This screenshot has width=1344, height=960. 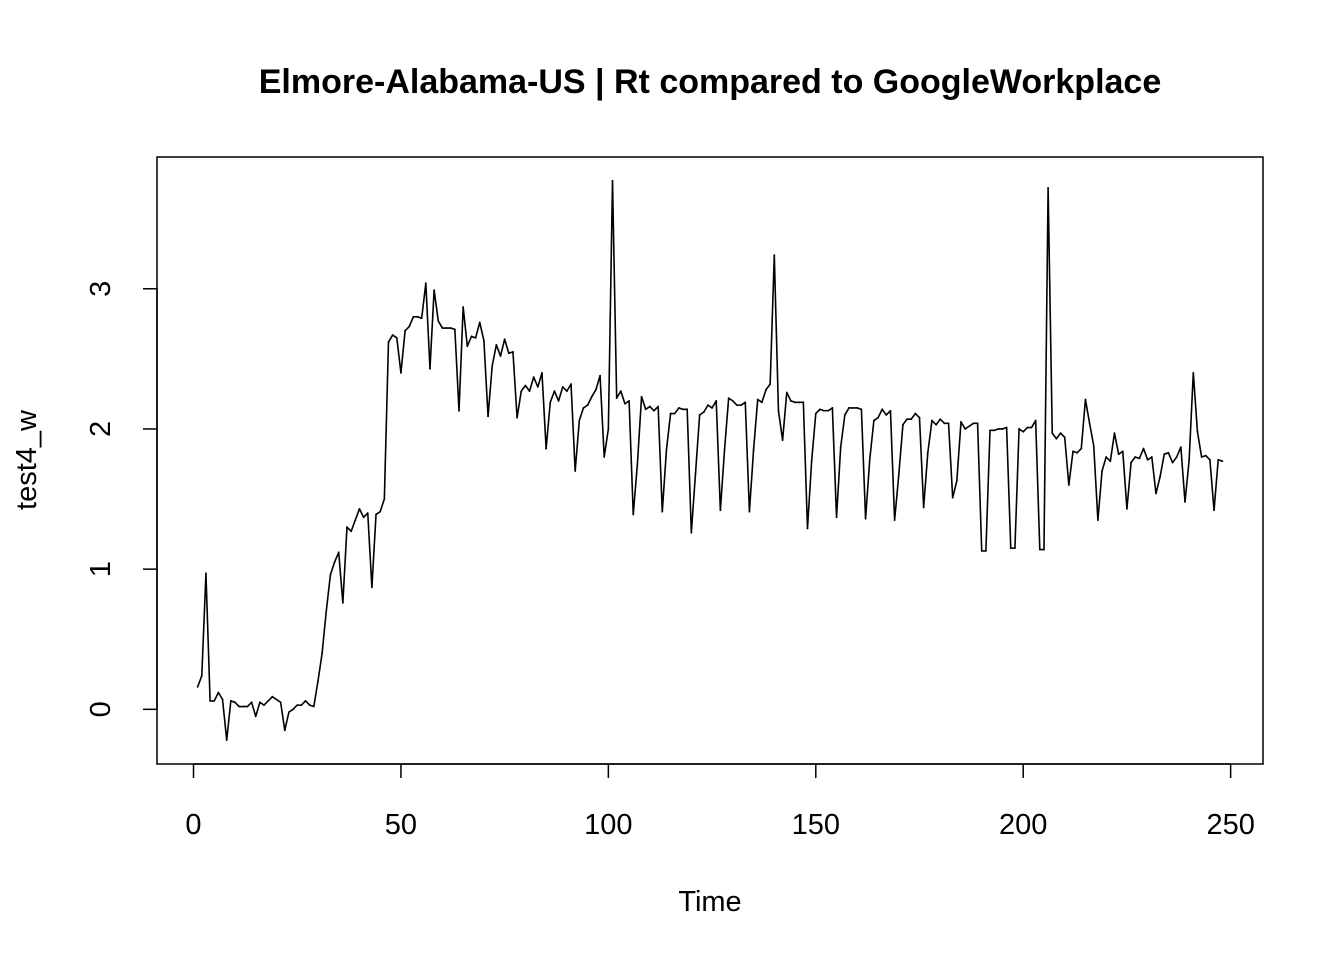 What do you see at coordinates (27, 459) in the screenshot?
I see `y-axis-label: test4_w` at bounding box center [27, 459].